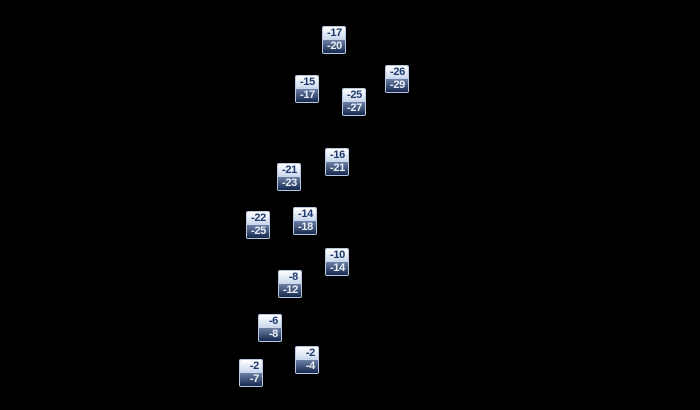 The height and width of the screenshot is (410, 700). What do you see at coordinates (305, 214) in the screenshot?
I see `temperature-high-value: -14` at bounding box center [305, 214].